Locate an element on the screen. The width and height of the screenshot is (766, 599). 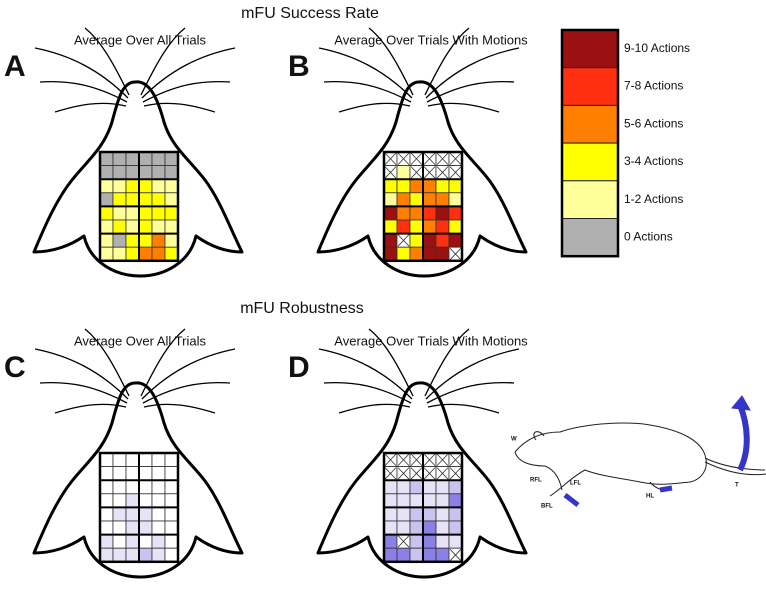
panel-letter: B is located at coordinates (299, 66).